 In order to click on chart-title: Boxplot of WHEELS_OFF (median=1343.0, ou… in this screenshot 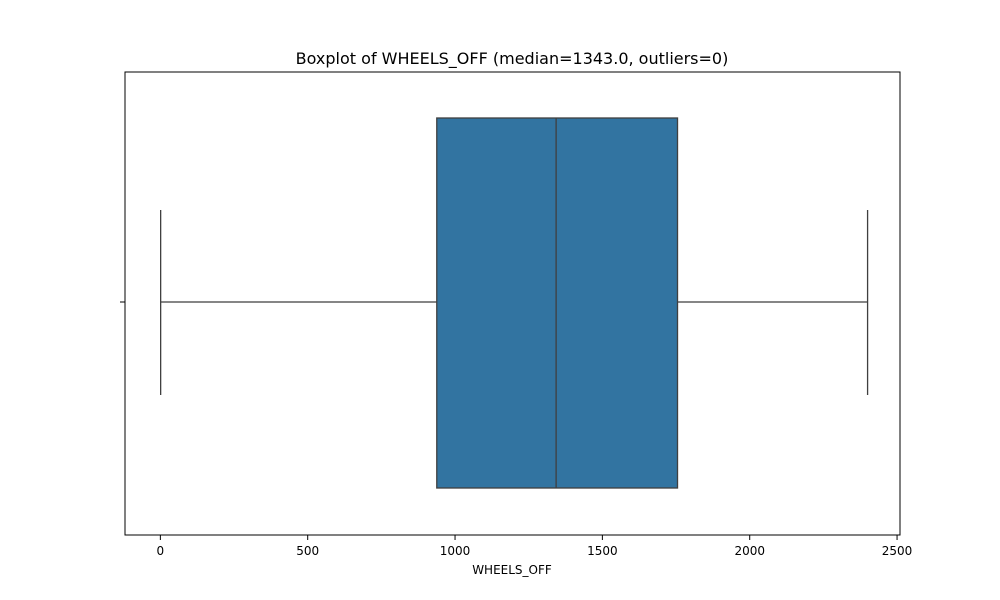, I will do `click(512, 59)`.